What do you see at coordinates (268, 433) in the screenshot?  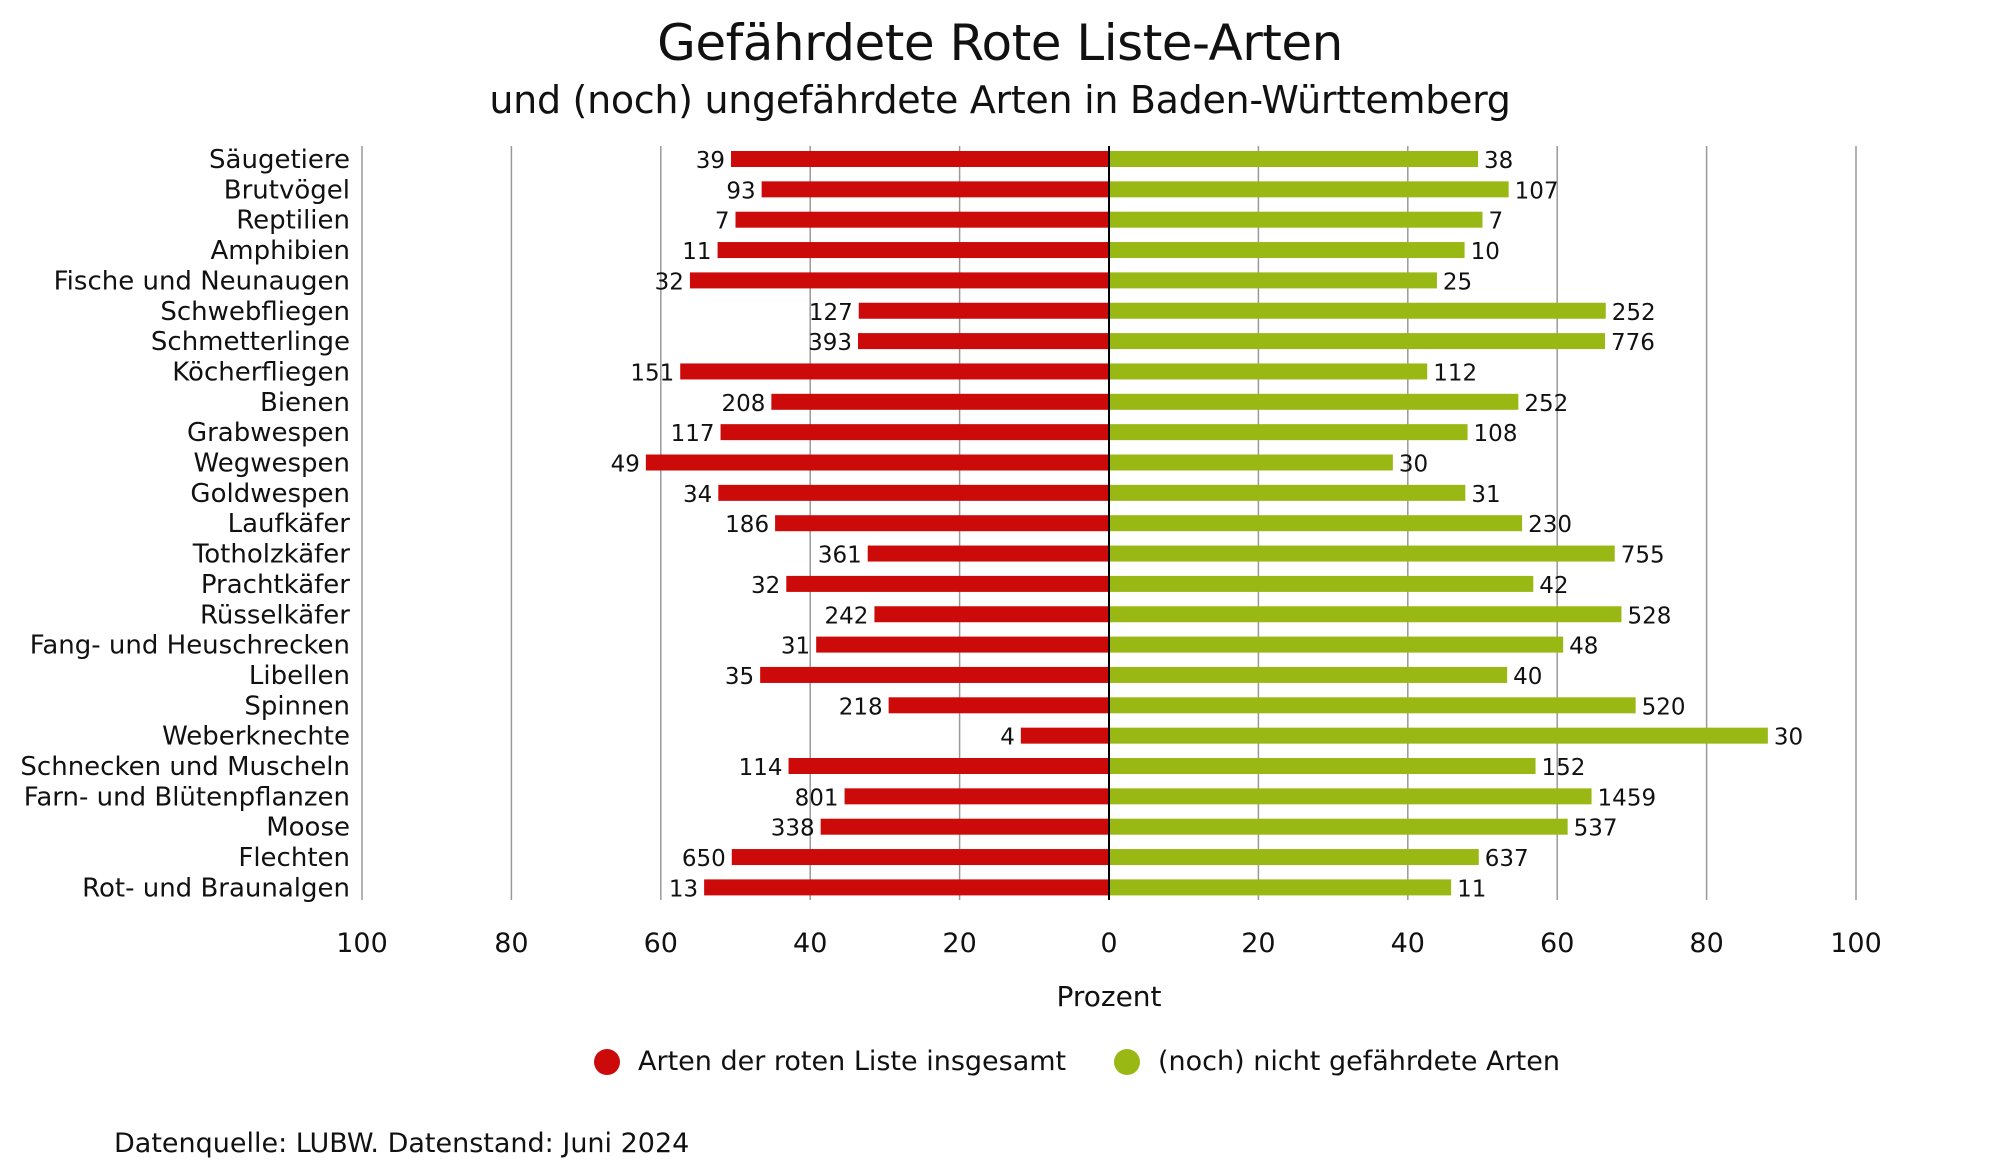 I see `category-label: Grabwespen` at bounding box center [268, 433].